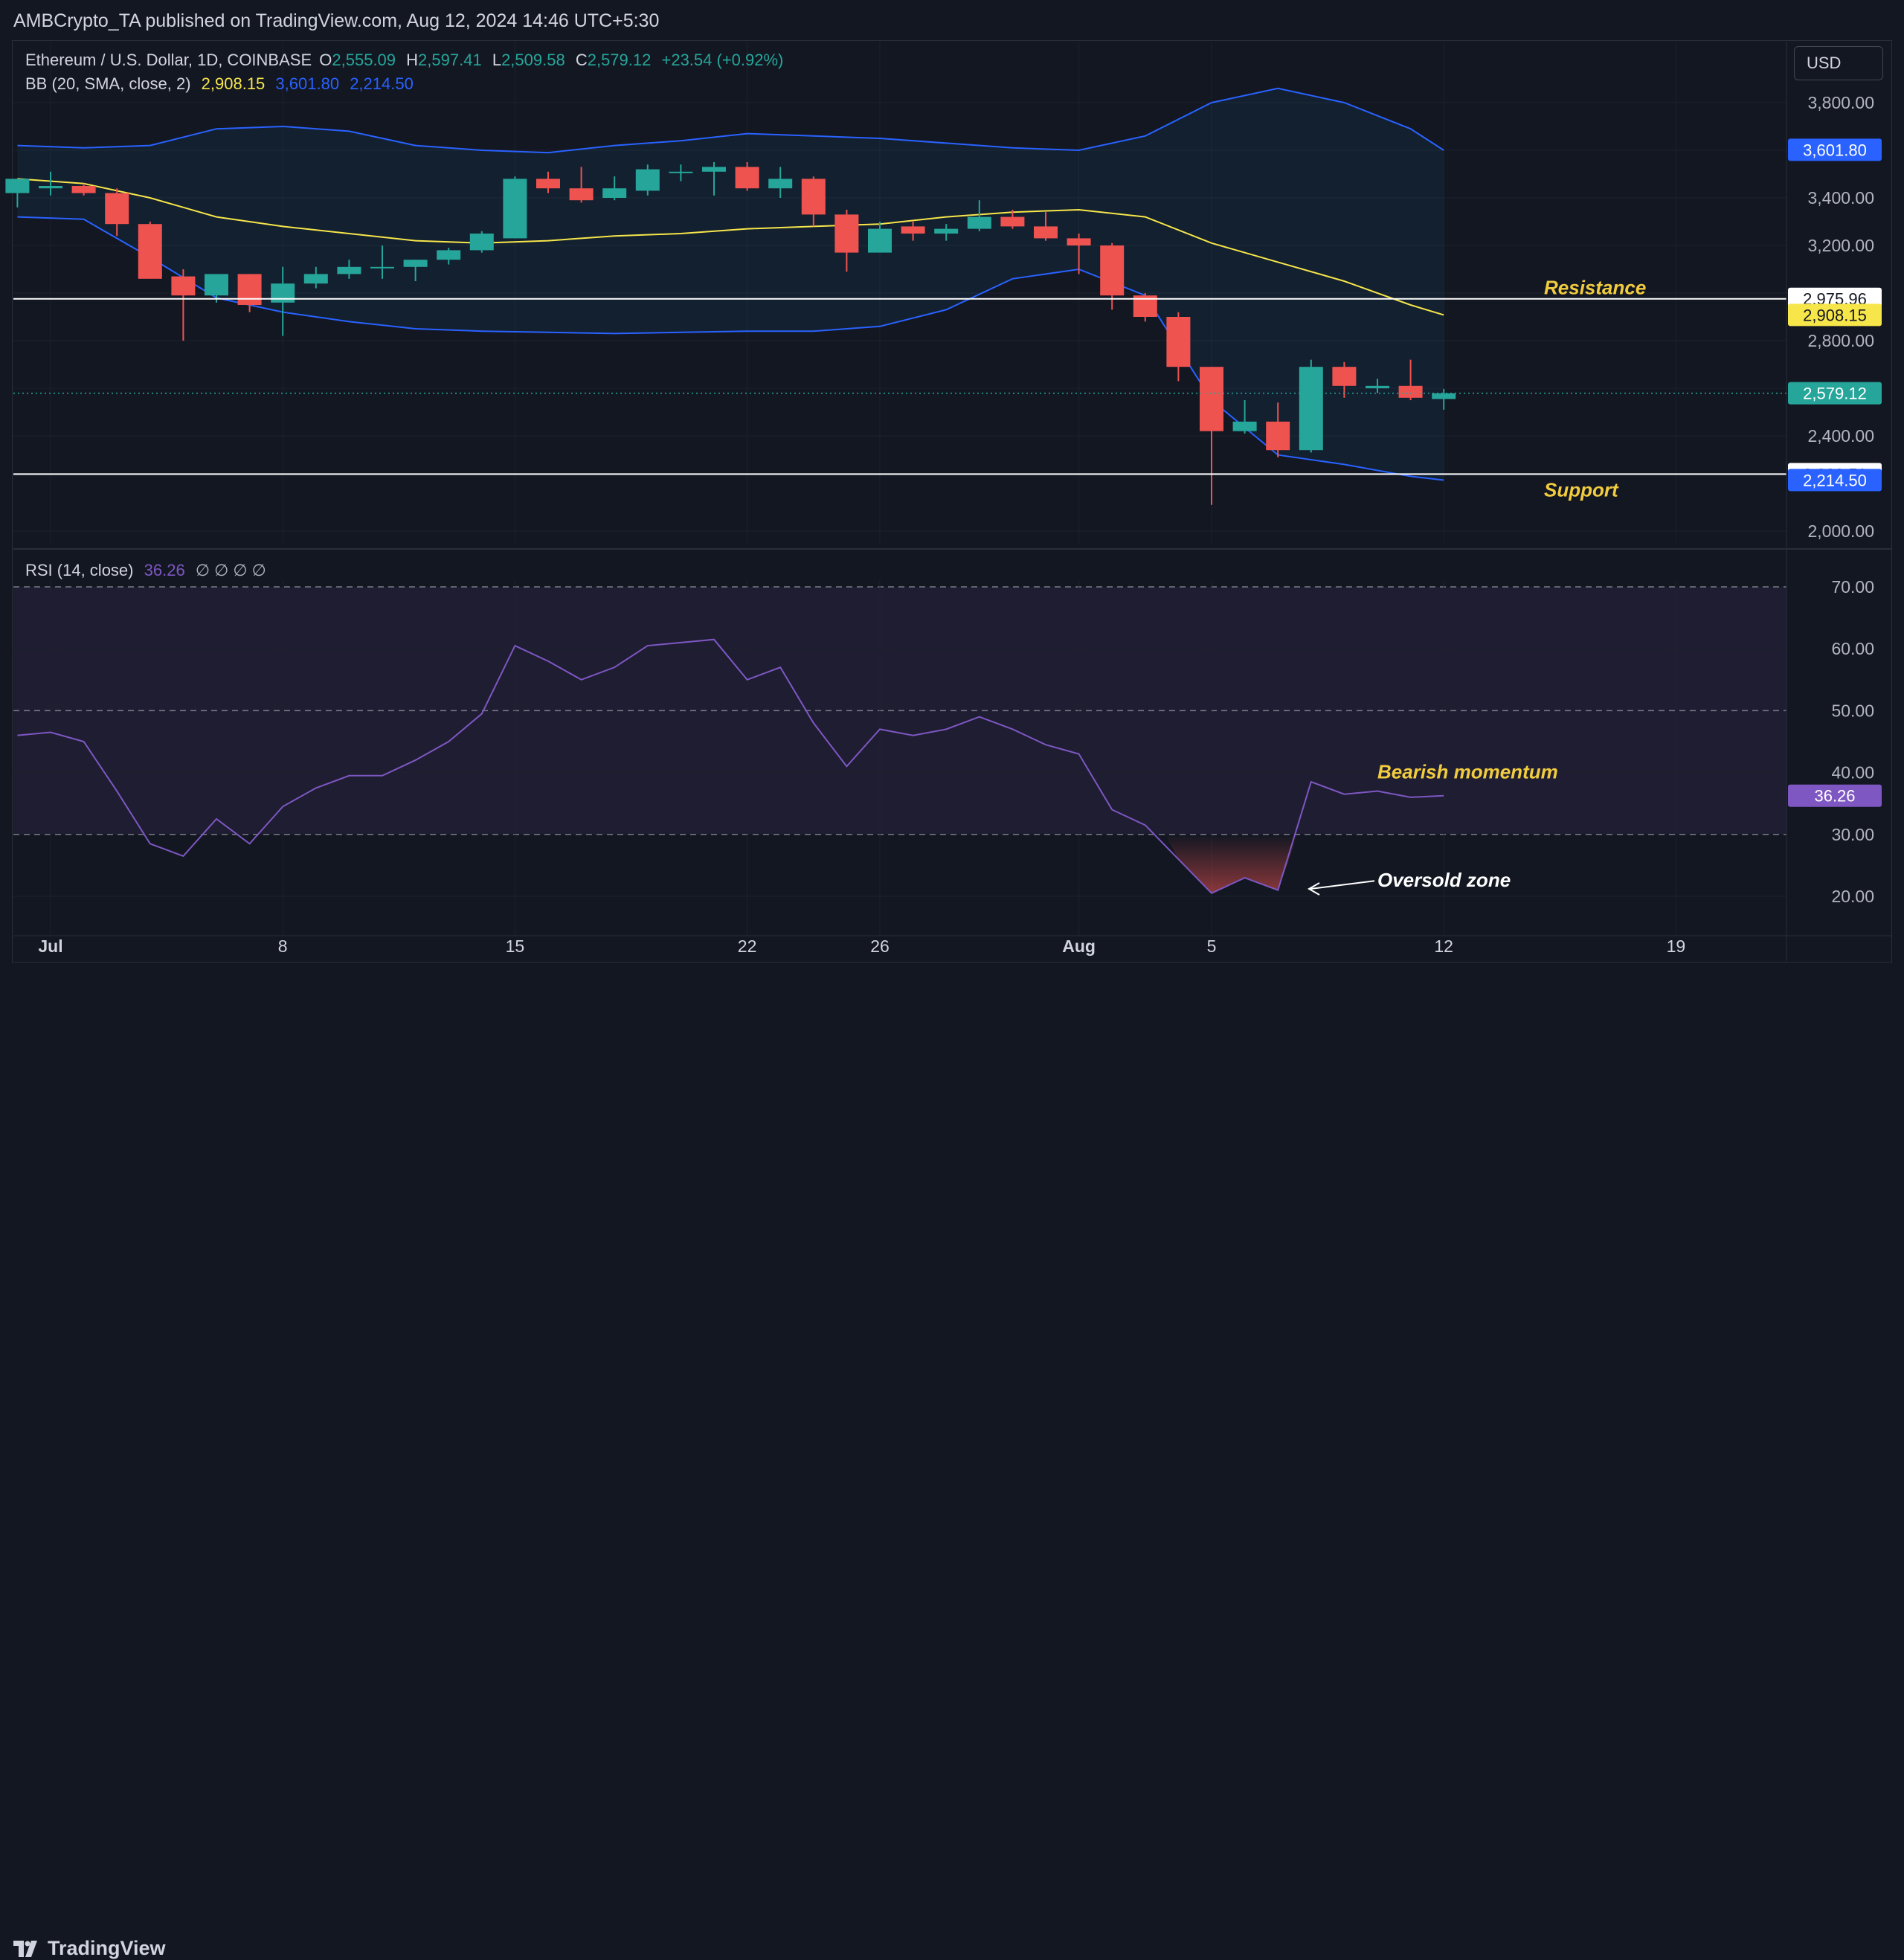 The image size is (1904, 1960). I want to click on close-label: C, so click(581, 60).